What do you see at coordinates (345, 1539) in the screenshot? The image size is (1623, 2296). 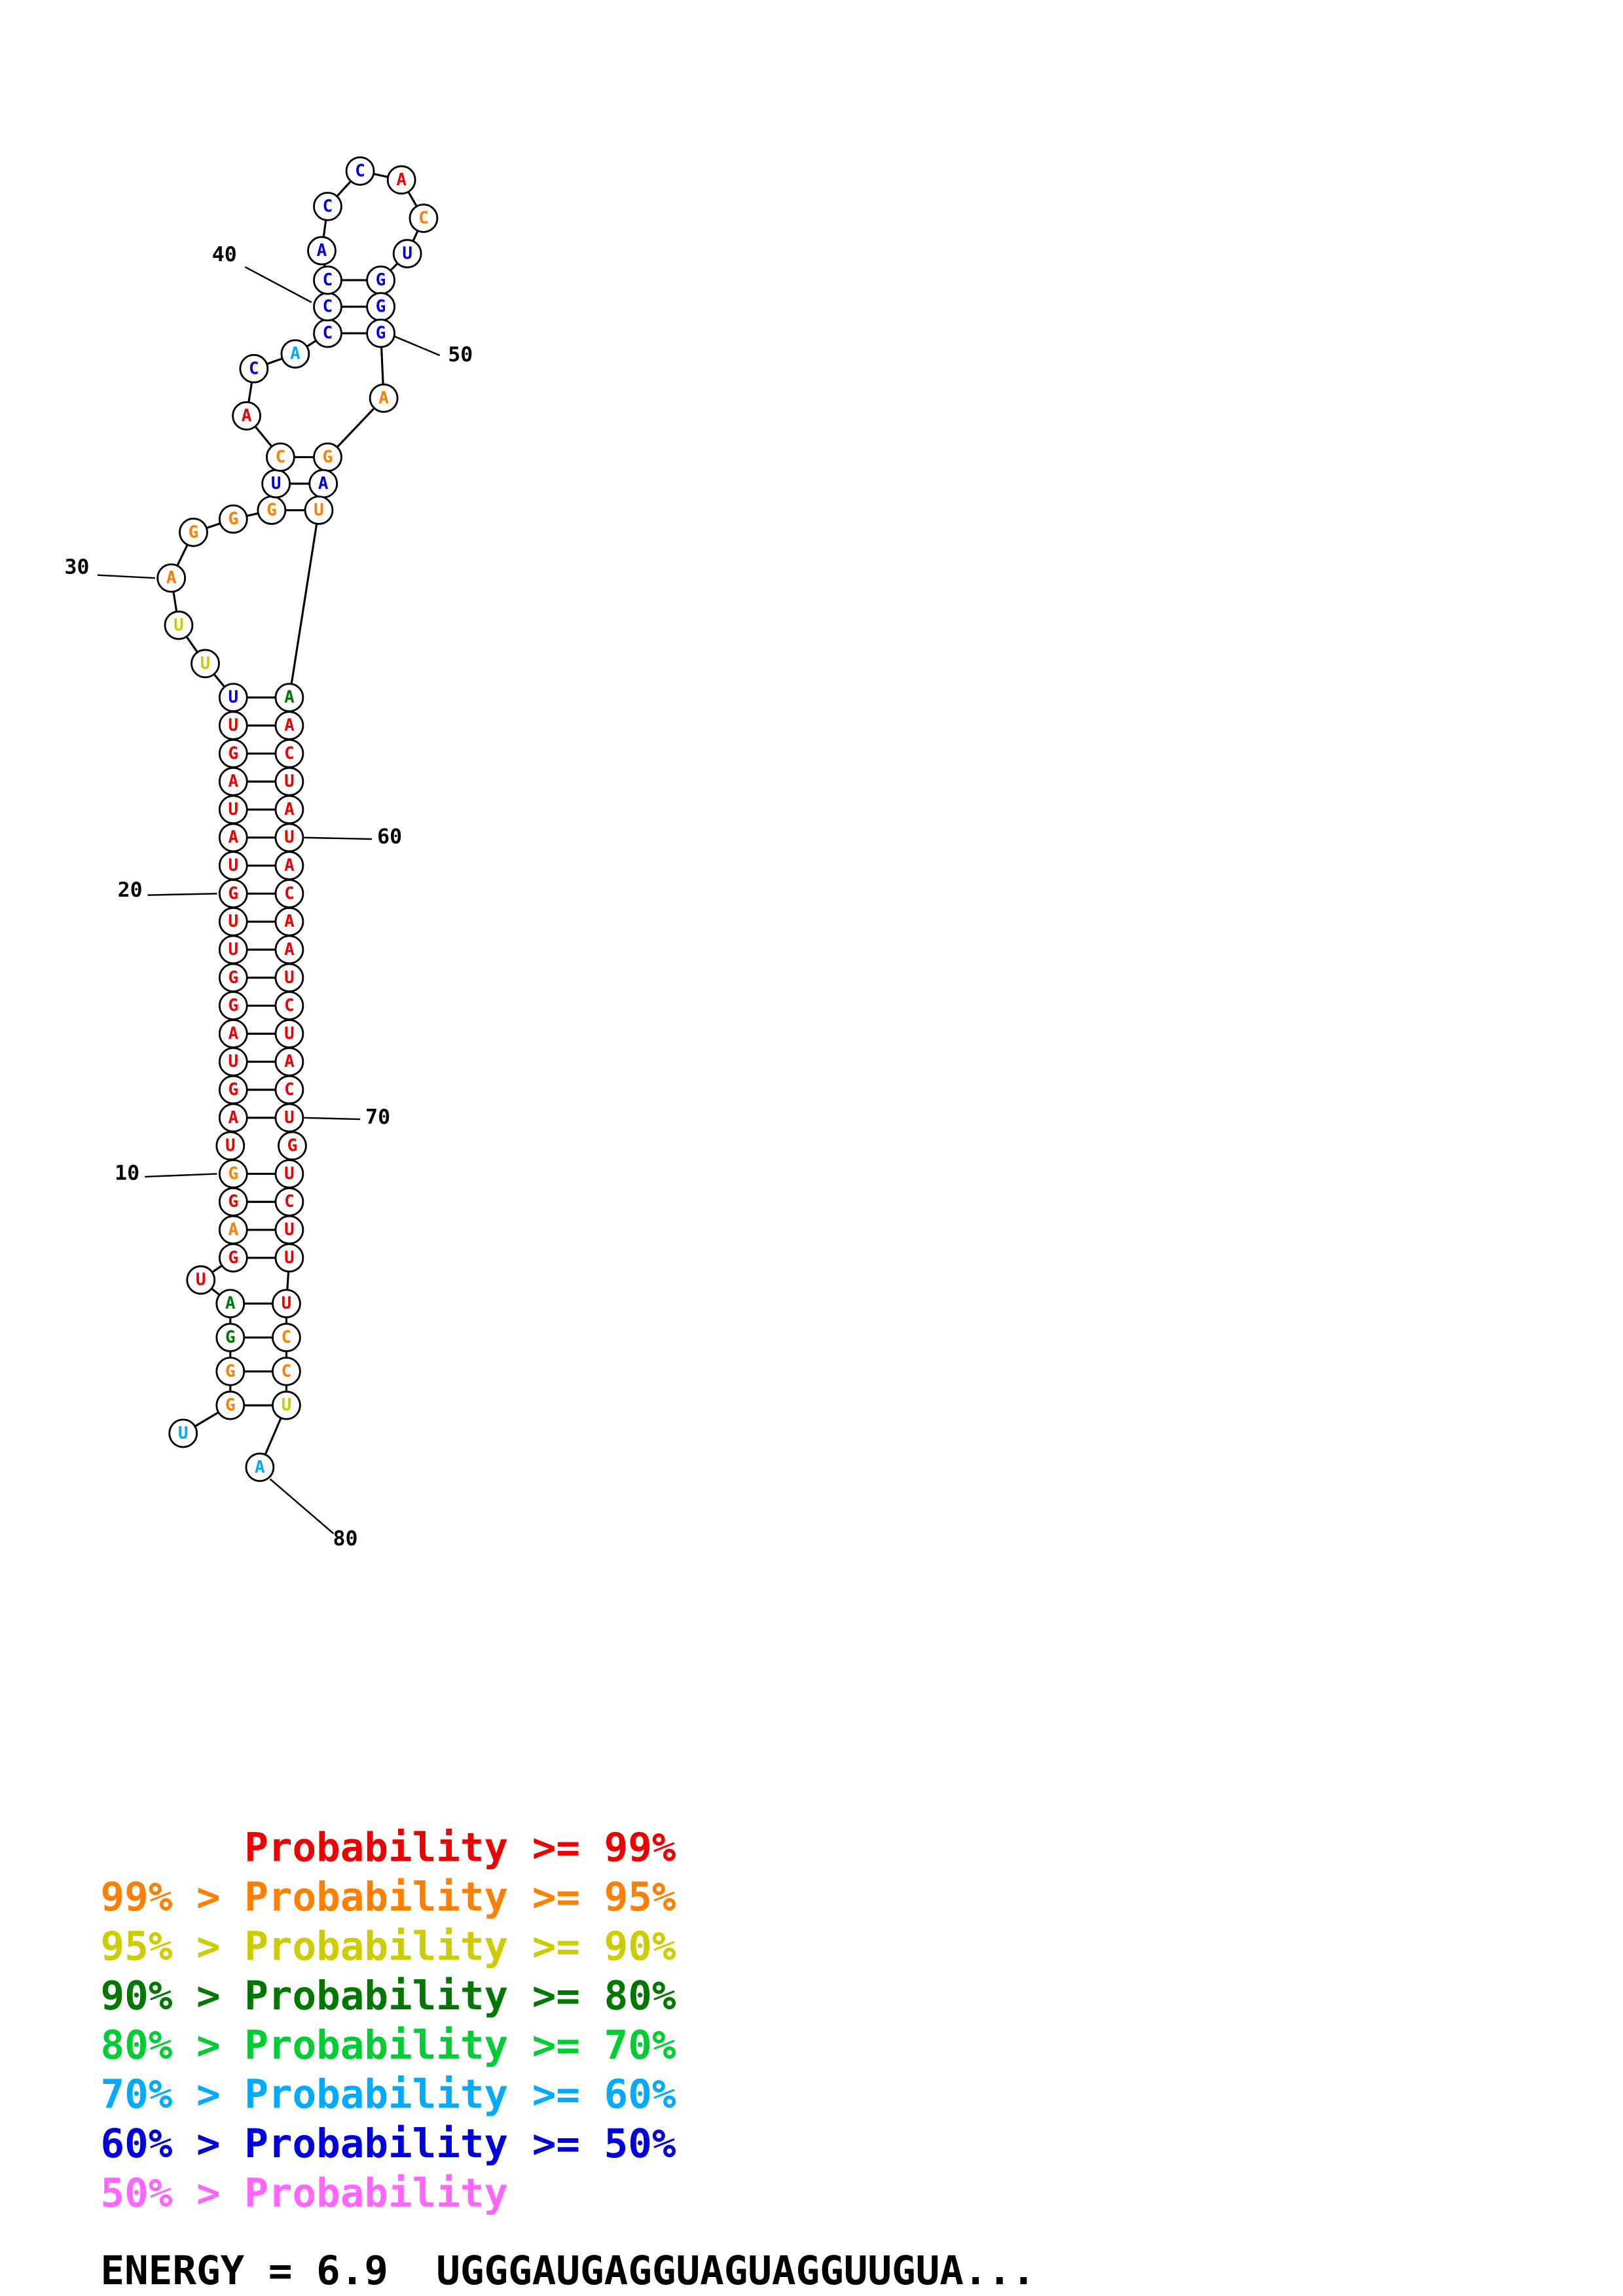 I see `position-label: 80` at bounding box center [345, 1539].